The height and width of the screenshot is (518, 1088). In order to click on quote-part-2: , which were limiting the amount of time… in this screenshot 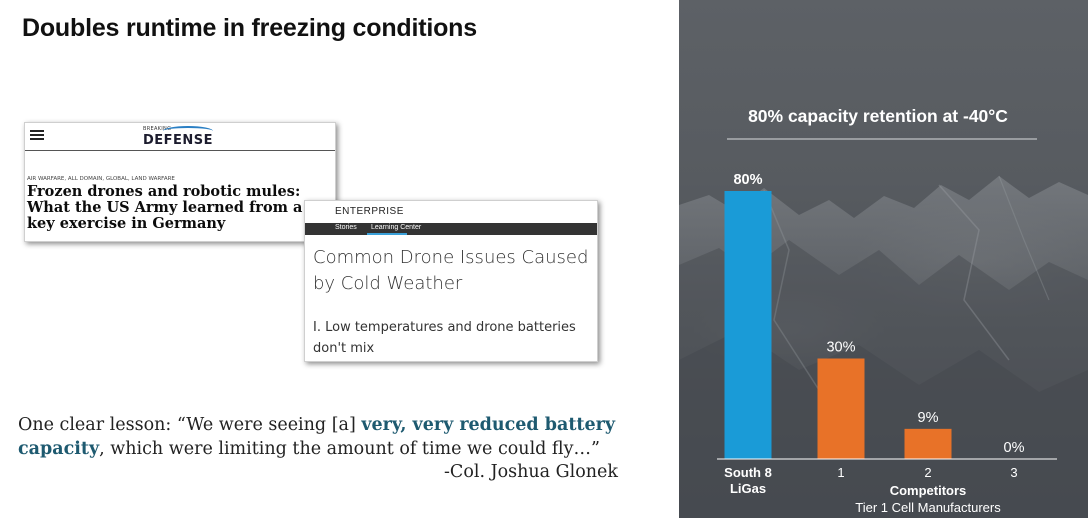, I will do `click(349, 449)`.